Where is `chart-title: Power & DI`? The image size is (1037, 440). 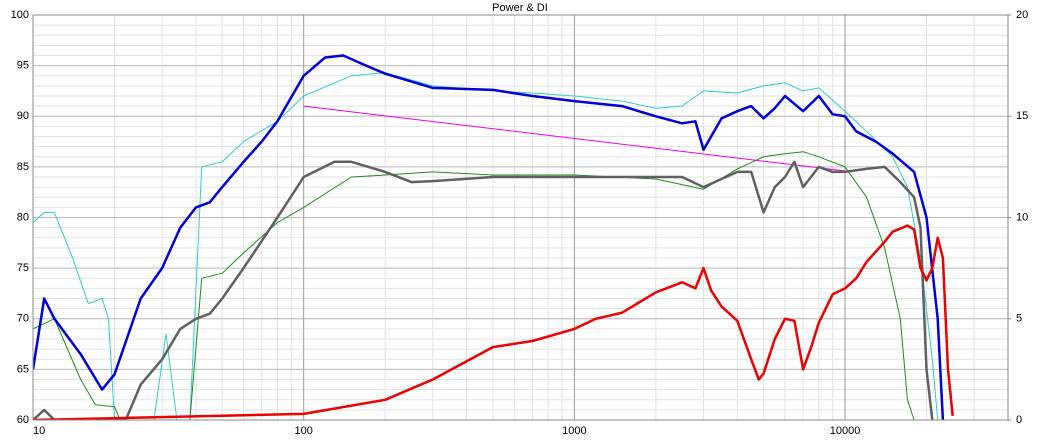
chart-title: Power & DI is located at coordinates (520, 8).